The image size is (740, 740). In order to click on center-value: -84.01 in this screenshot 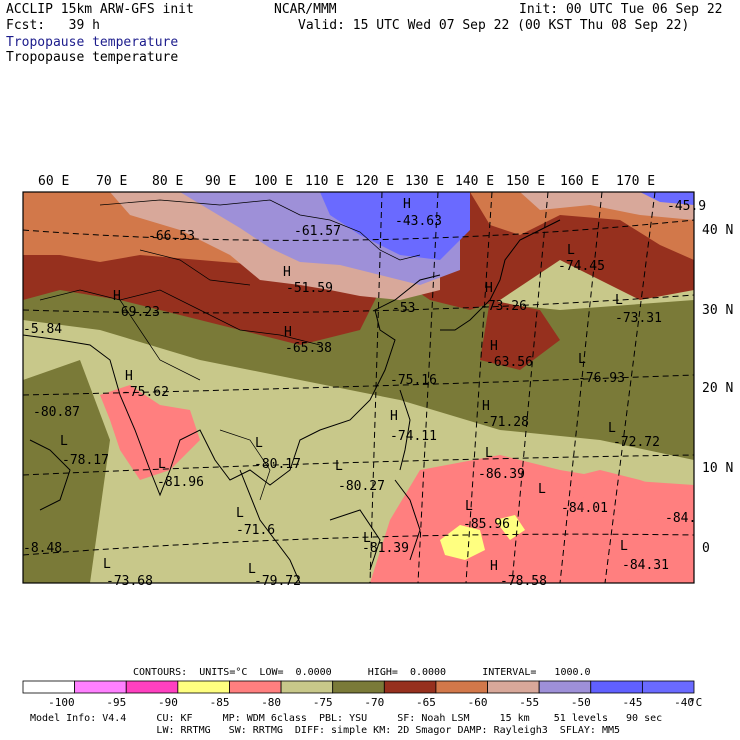, I will do `click(584, 508)`.